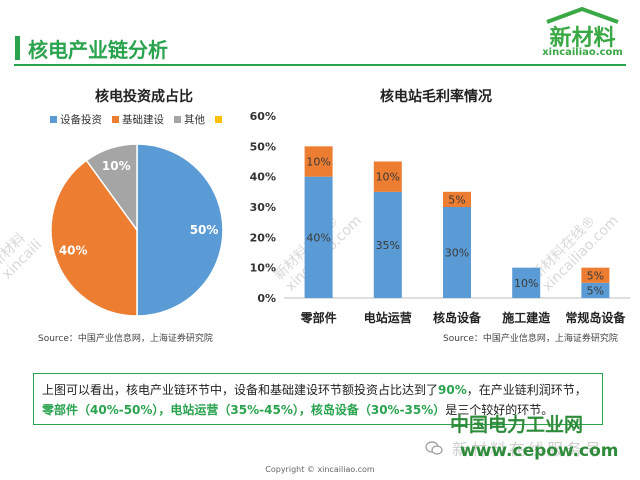 The width and height of the screenshot is (640, 480). I want to click on x-category-label: 常规岛设备, so click(595, 317).